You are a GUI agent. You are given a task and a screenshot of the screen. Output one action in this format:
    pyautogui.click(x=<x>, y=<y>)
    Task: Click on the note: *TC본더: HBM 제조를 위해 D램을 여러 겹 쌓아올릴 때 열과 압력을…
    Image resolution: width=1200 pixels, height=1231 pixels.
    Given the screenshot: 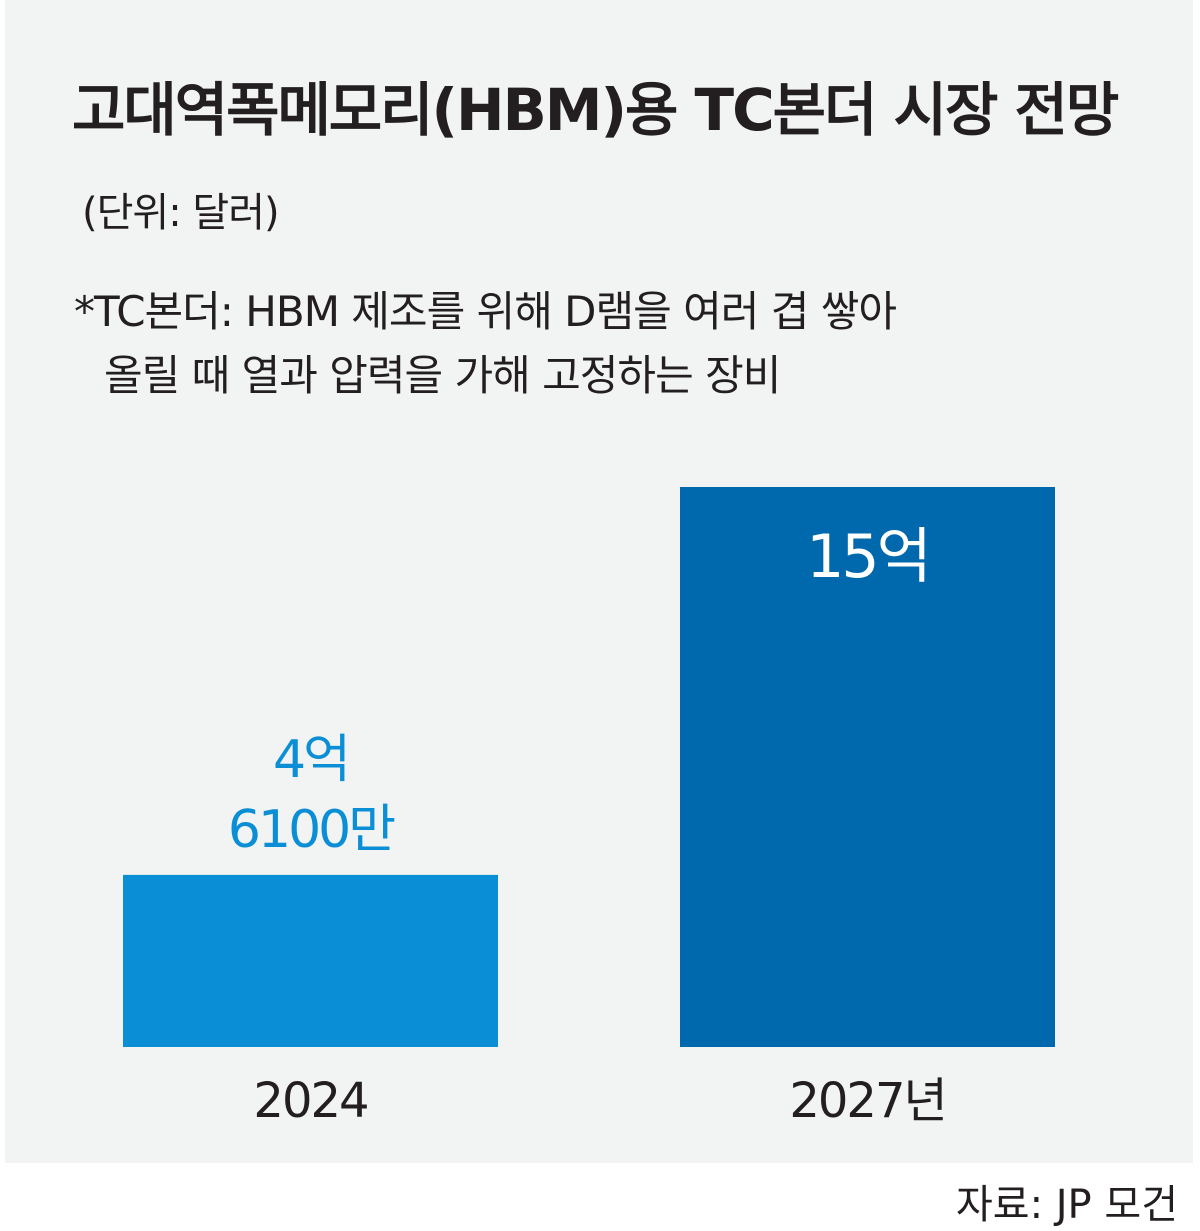 What is the action you would take?
    pyautogui.click(x=485, y=343)
    